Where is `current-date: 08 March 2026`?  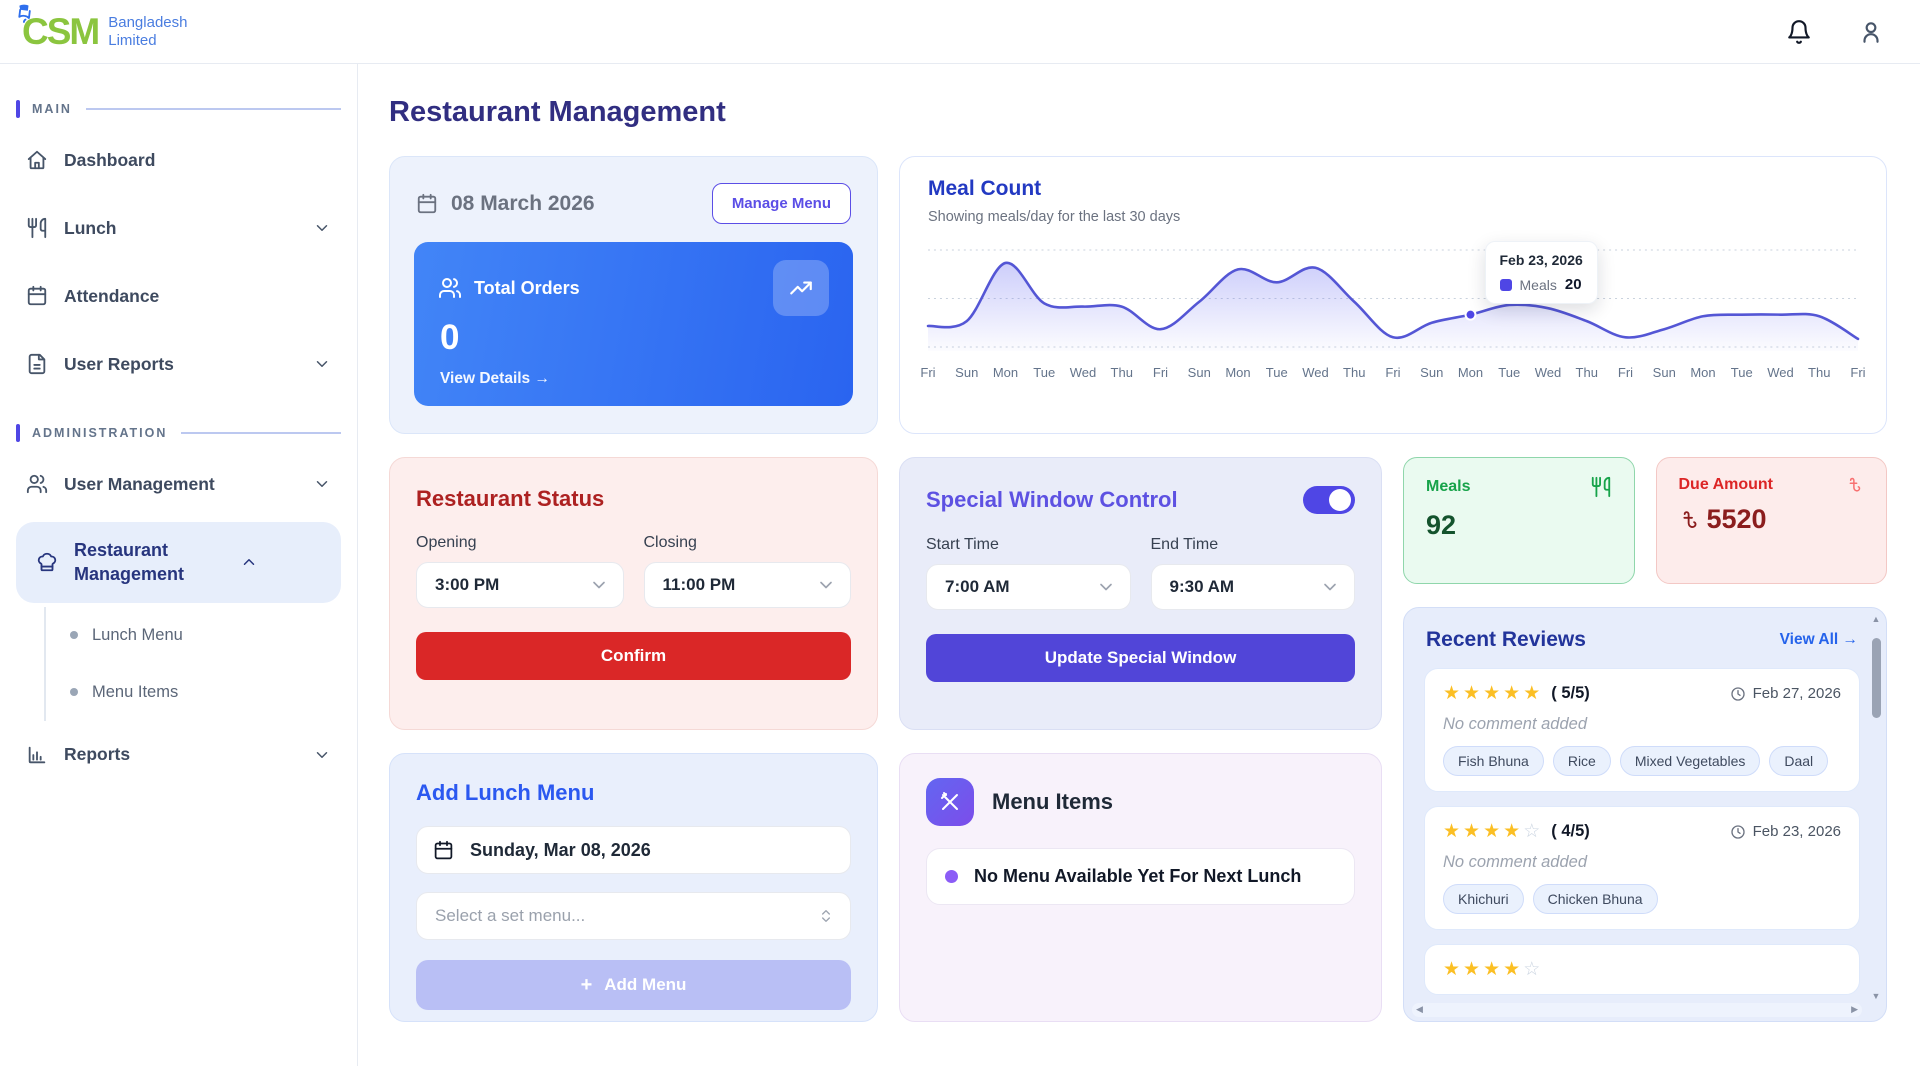 current-date: 08 March 2026 is located at coordinates (523, 203).